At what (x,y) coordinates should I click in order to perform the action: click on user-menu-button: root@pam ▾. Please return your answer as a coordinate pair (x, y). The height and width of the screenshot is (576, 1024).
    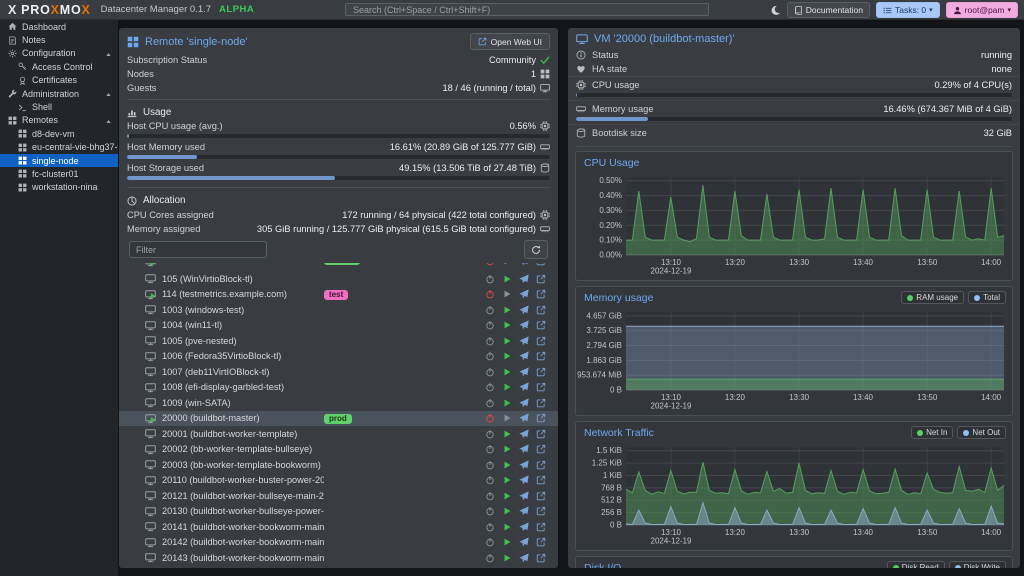
    Looking at the image, I should click on (981, 10).